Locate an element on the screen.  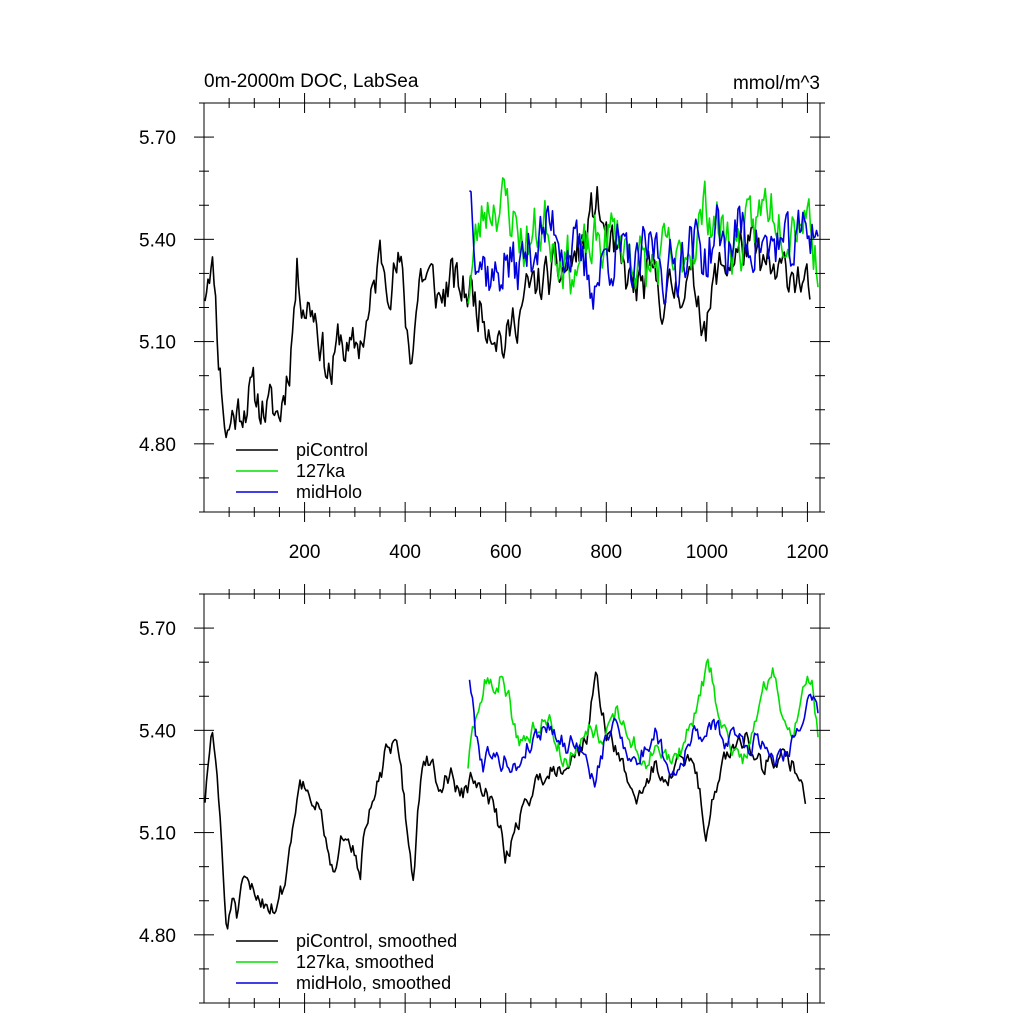
legend-label: piControl, smoothed is located at coordinates (376, 941).